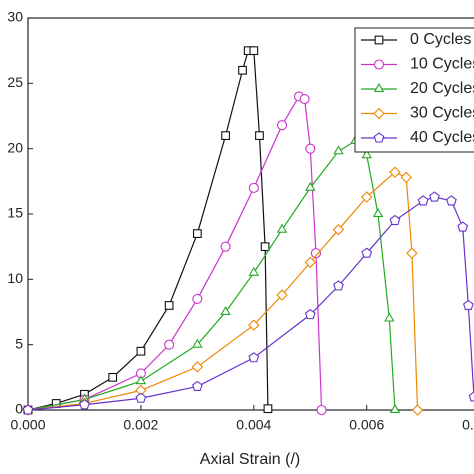 Image resolution: width=474 pixels, height=474 pixels. What do you see at coordinates (19, 343) in the screenshot?
I see `y-tick-label: 5` at bounding box center [19, 343].